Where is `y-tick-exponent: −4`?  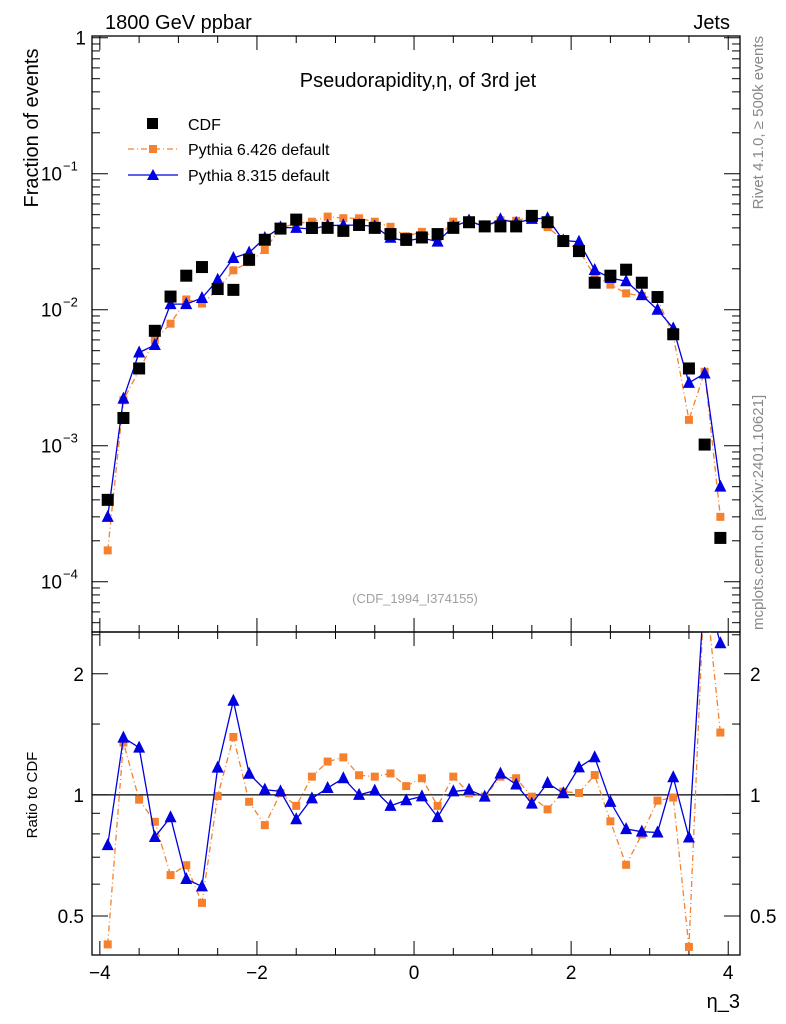
y-tick-exponent: −4 is located at coordinates (70, 574).